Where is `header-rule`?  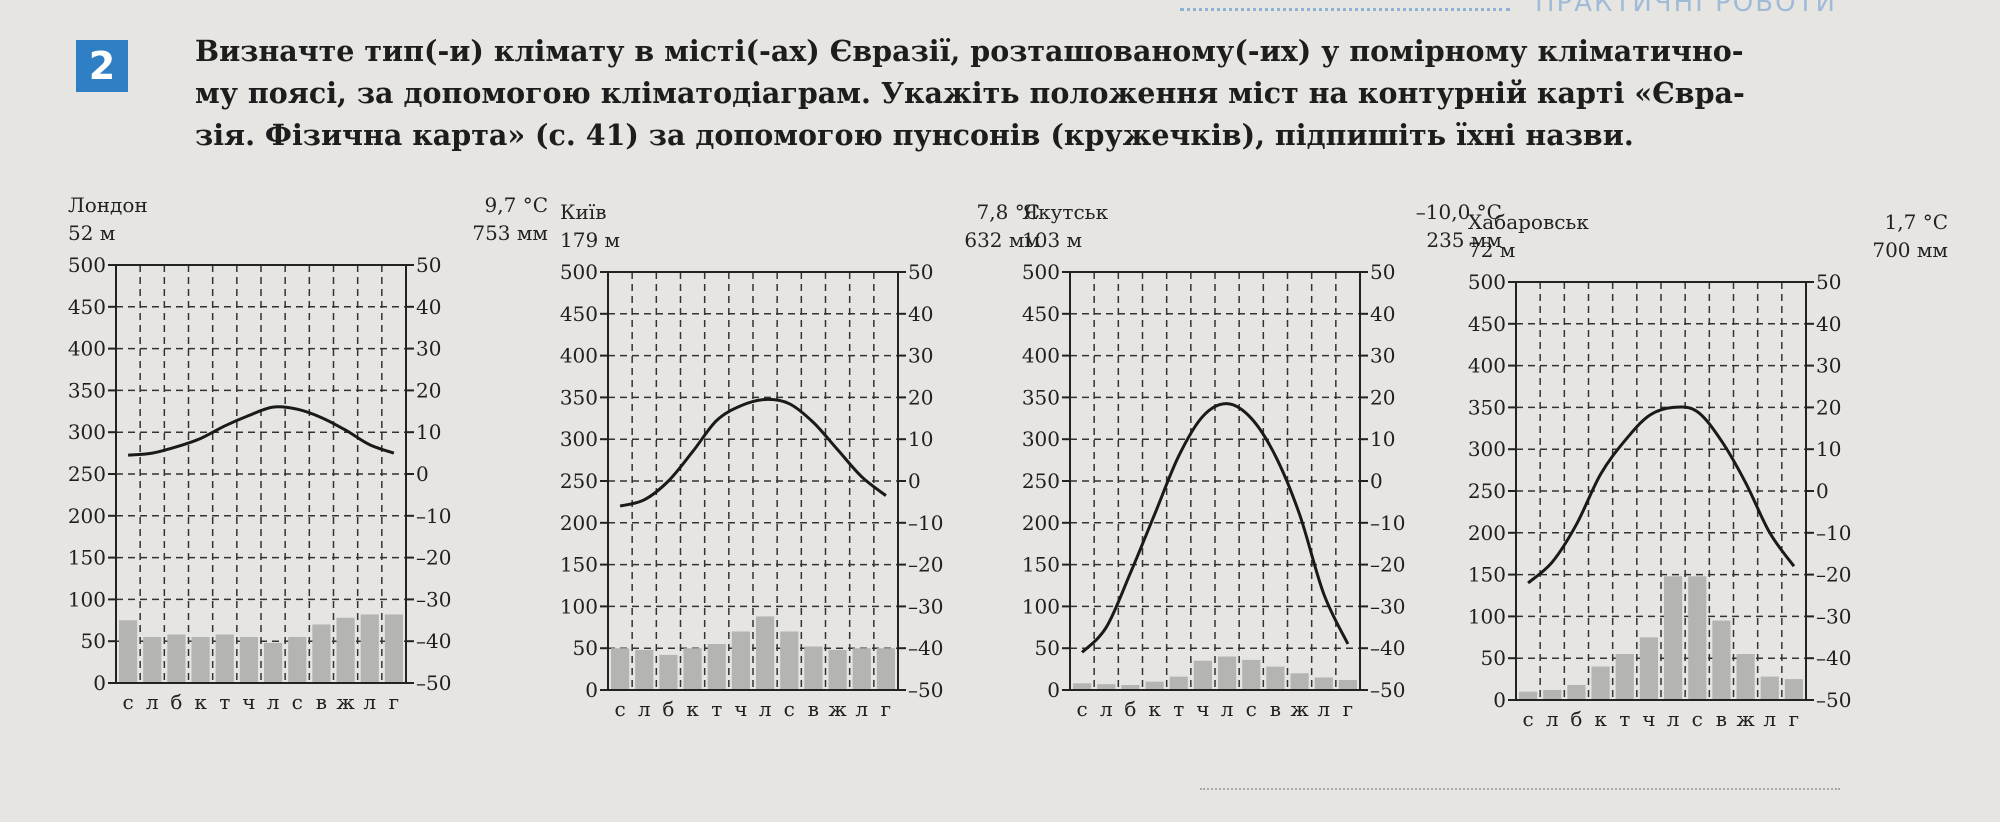 header-rule is located at coordinates (1345, 9).